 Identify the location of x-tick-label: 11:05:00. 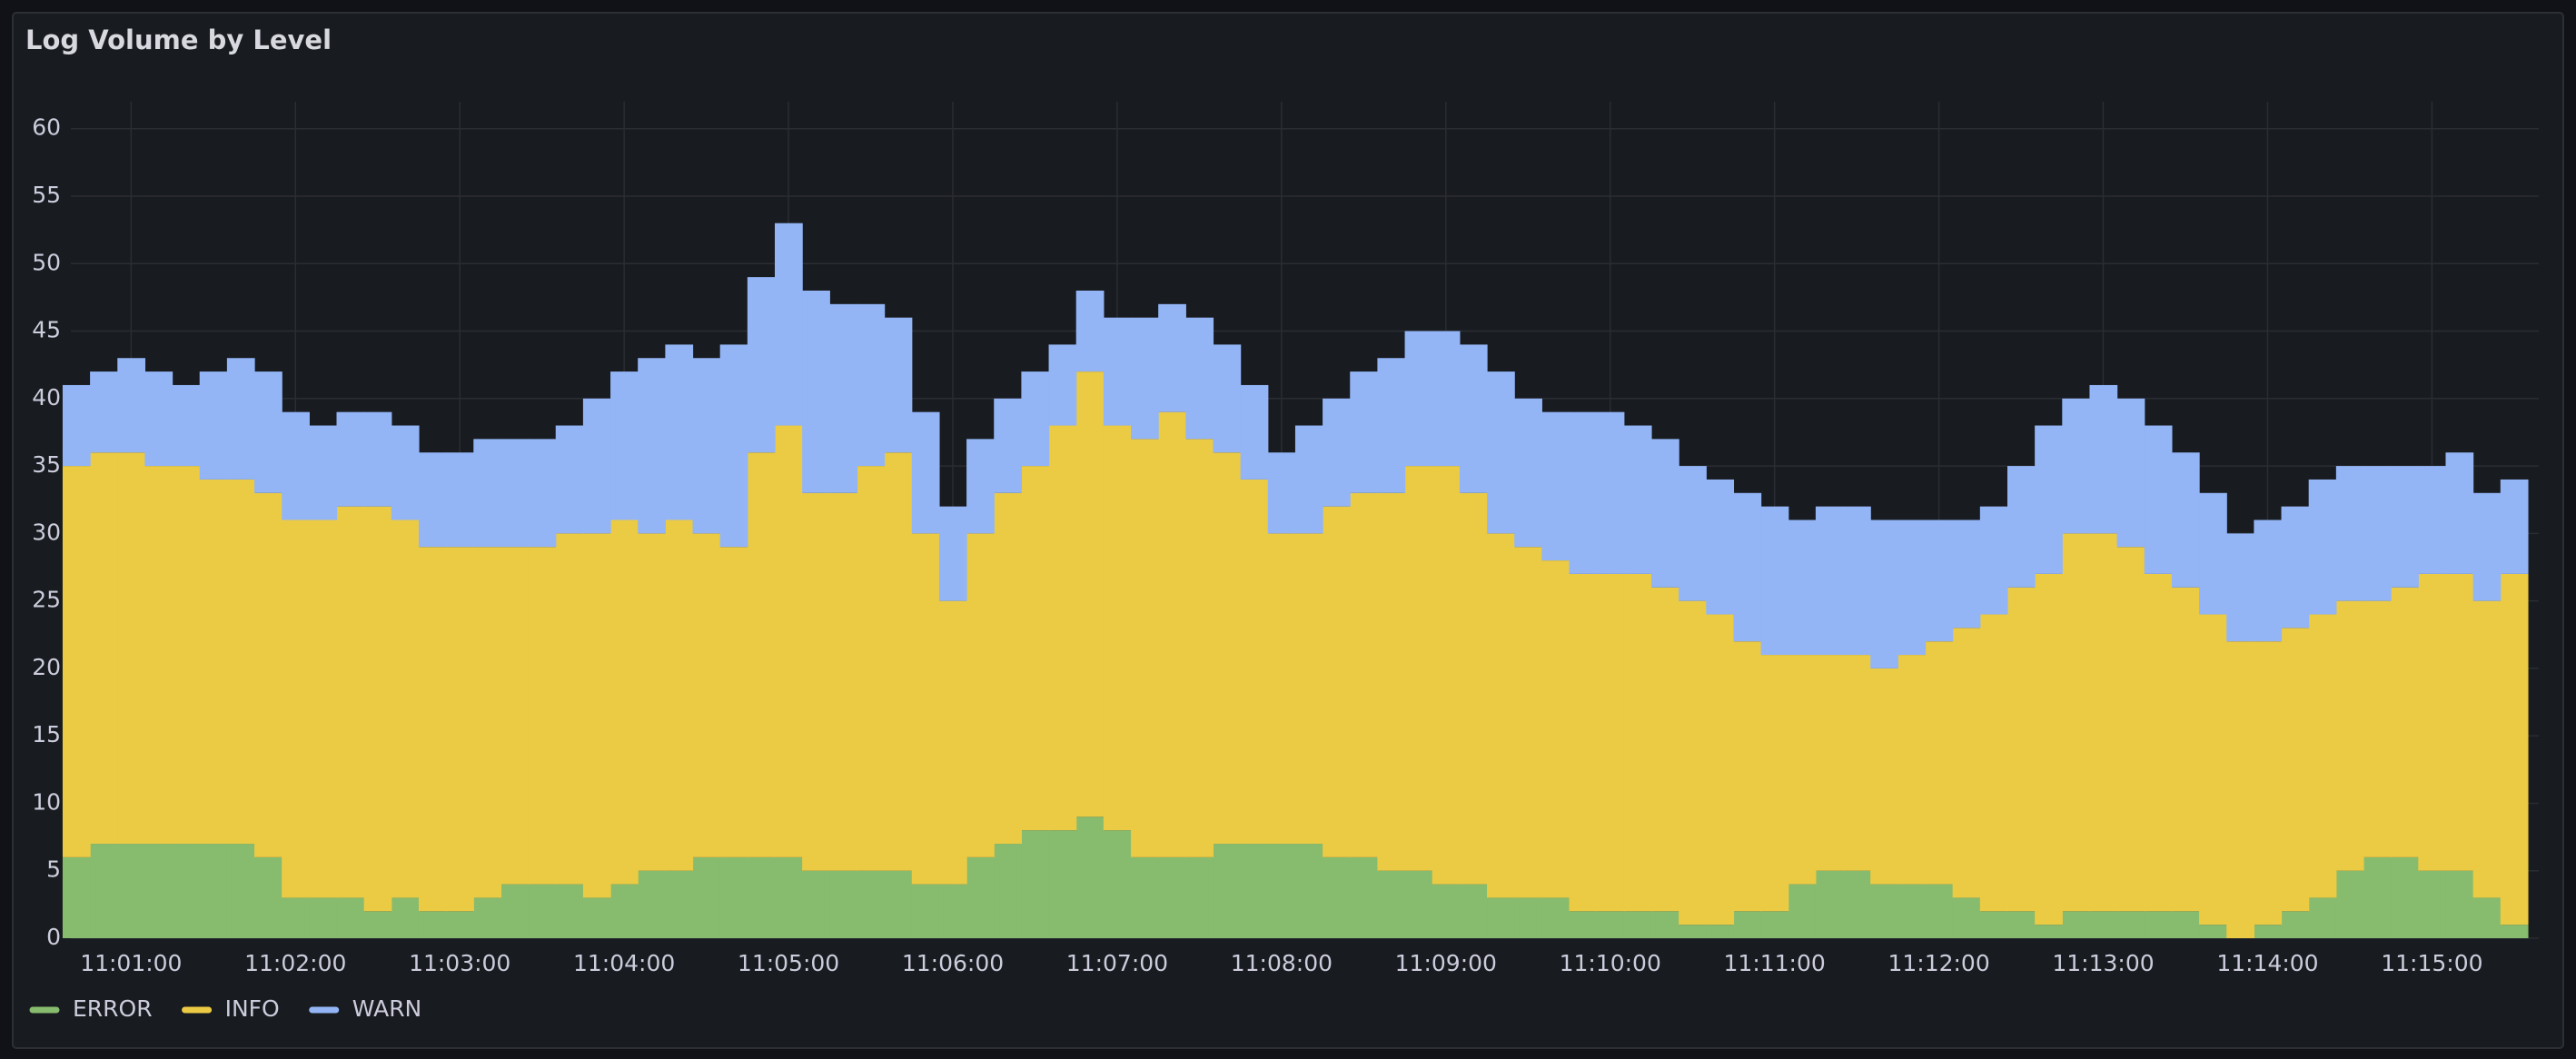
(788, 963).